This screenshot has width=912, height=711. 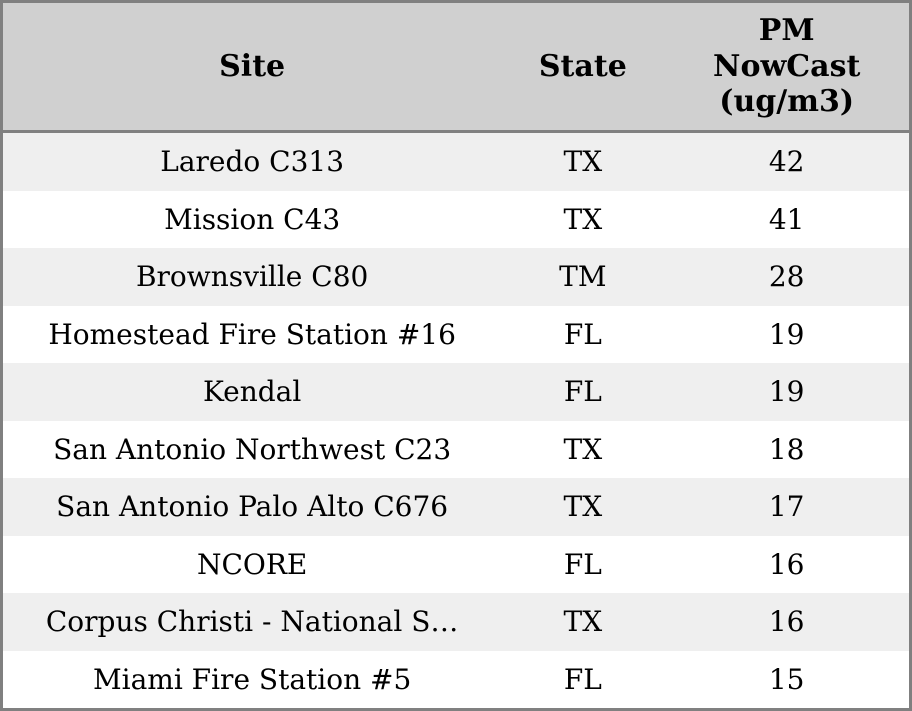 I want to click on column-header-state: State, so click(x=582, y=66).